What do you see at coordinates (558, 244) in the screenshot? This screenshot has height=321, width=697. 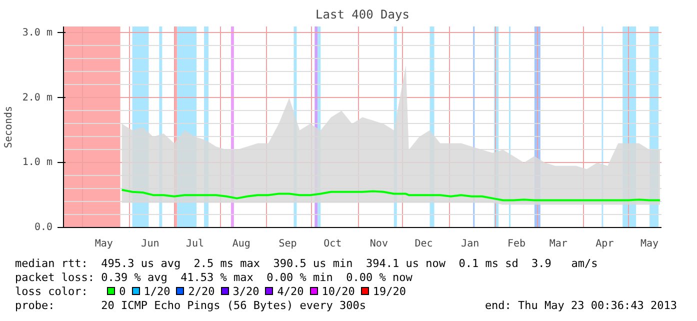 I see `x-tick-label: Mar` at bounding box center [558, 244].